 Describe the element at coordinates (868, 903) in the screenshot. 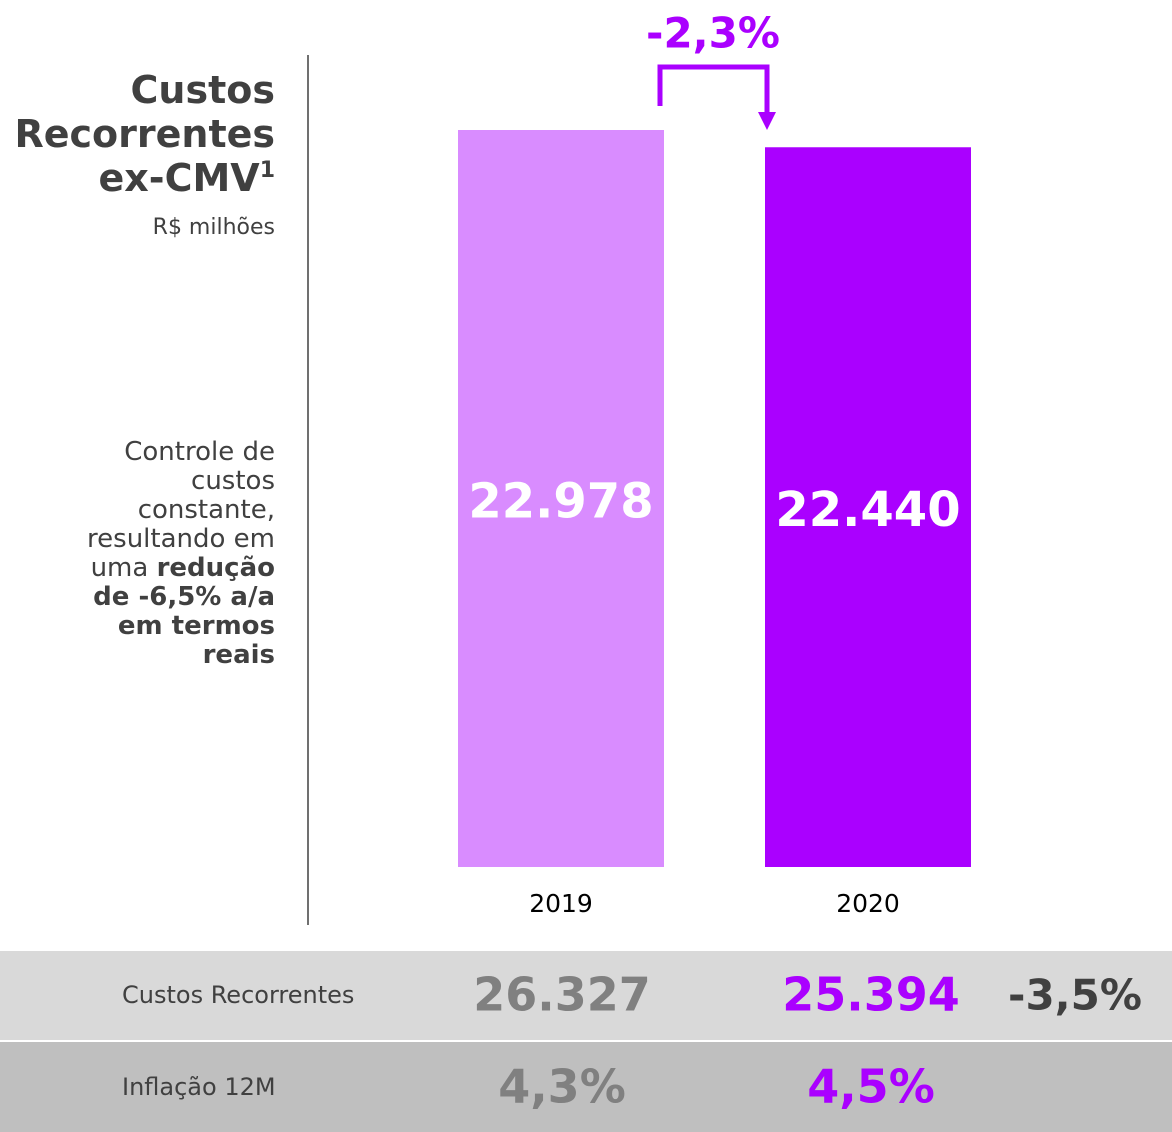

I see `x-tick-label: 2020` at that location.